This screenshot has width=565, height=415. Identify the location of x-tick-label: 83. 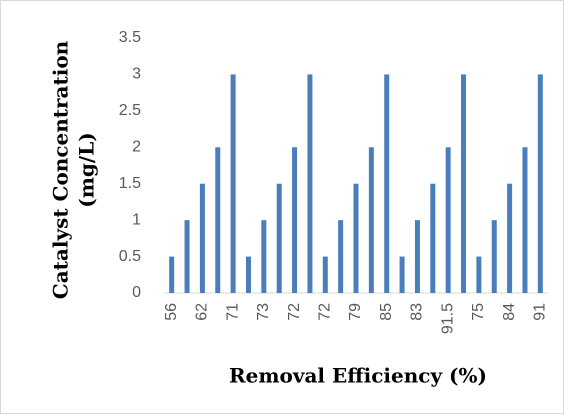
(417, 312).